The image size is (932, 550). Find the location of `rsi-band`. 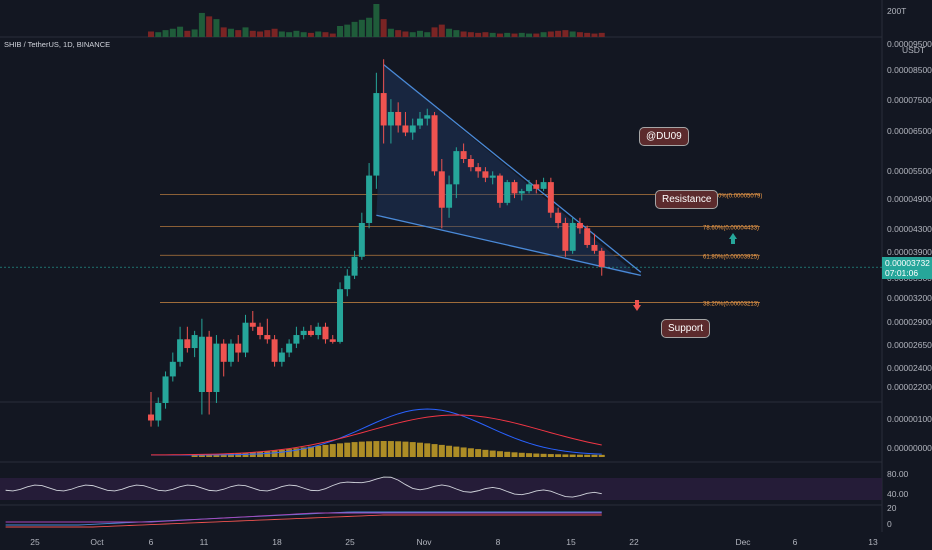

rsi-band is located at coordinates (441, 489).